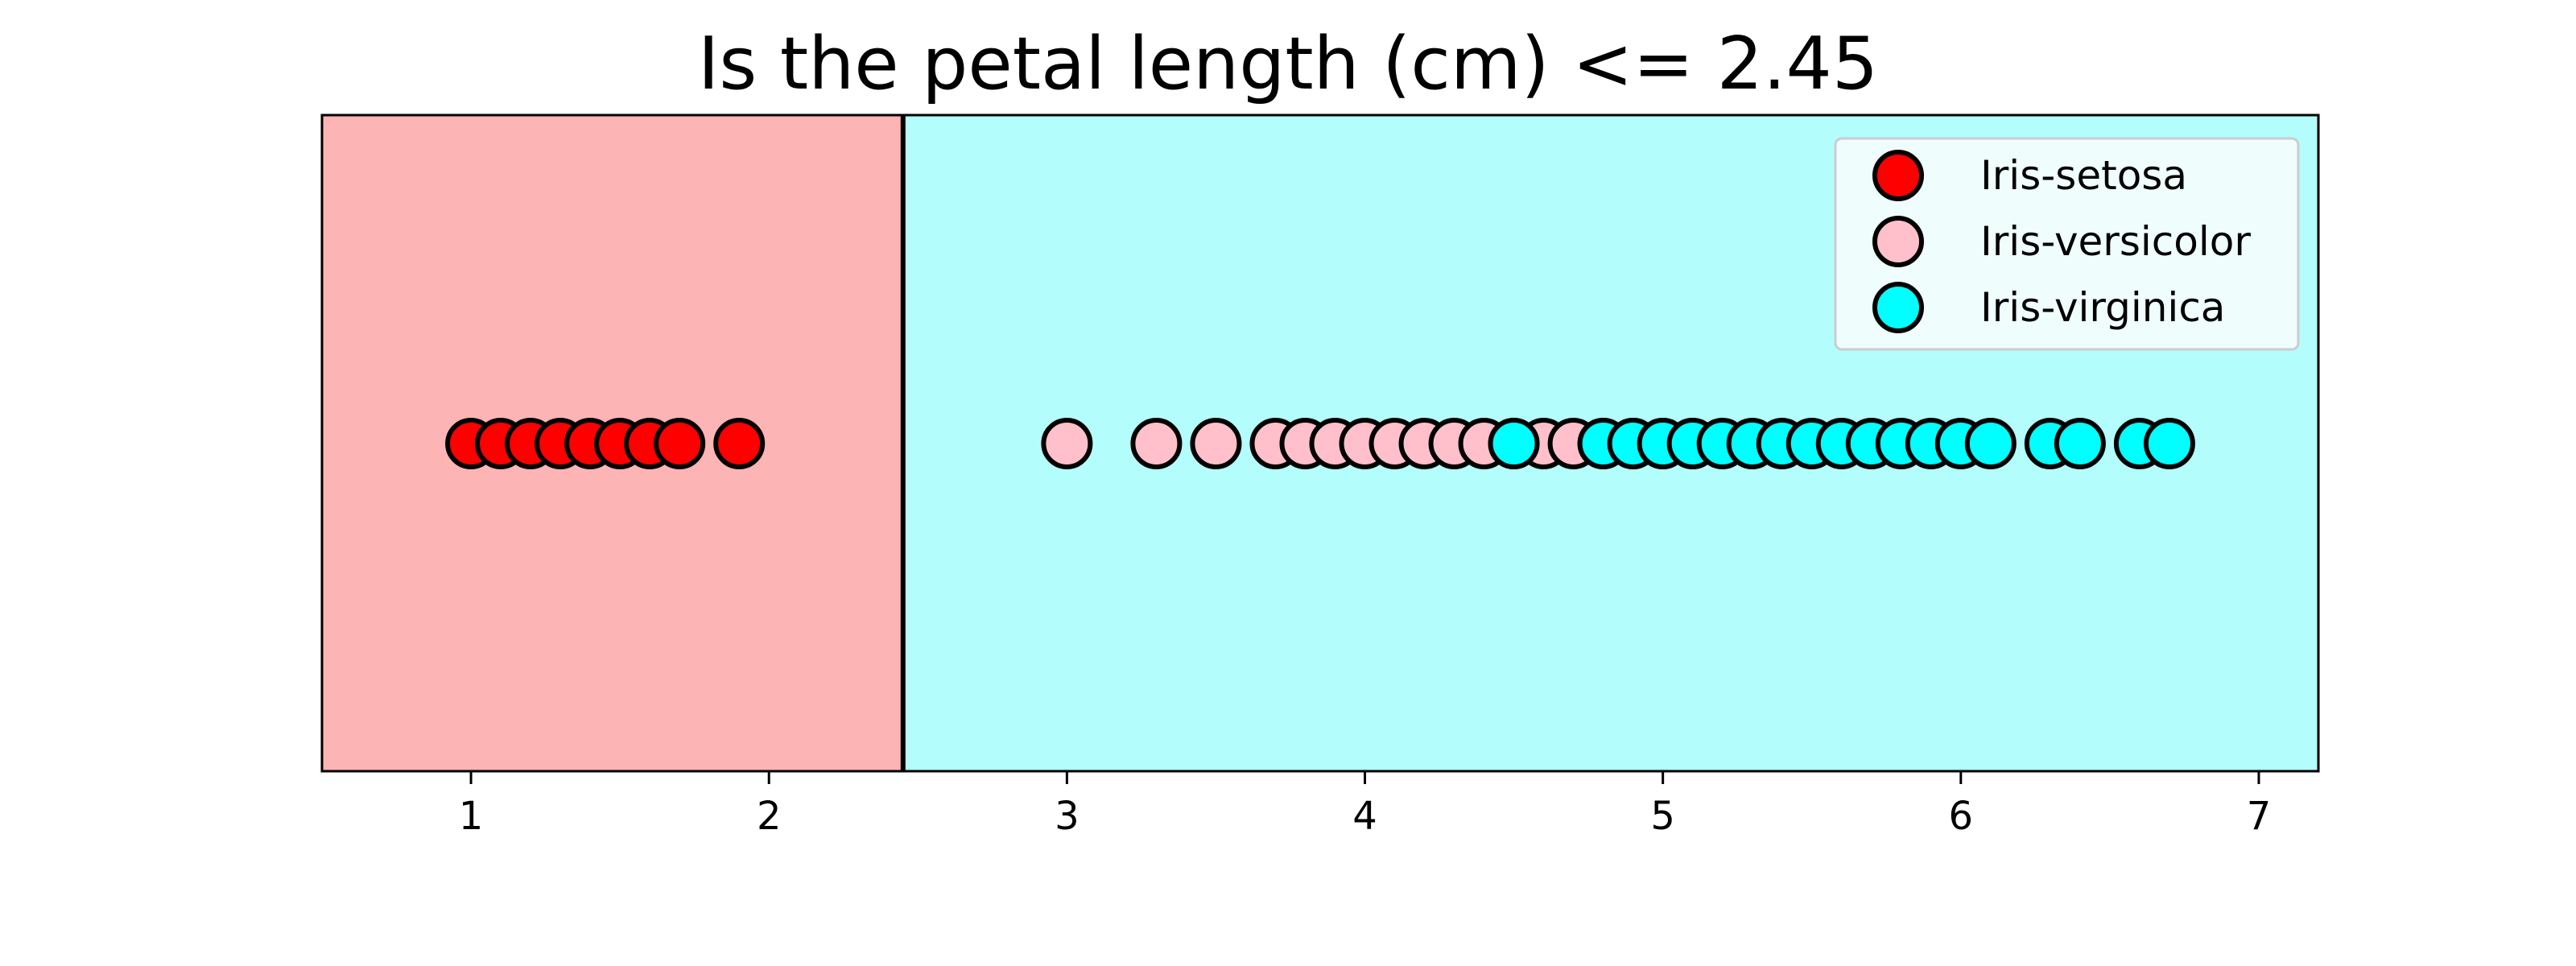 This screenshot has height=966, width=2576. Describe the element at coordinates (2259, 816) in the screenshot. I see `x-tick-label: 7` at that location.